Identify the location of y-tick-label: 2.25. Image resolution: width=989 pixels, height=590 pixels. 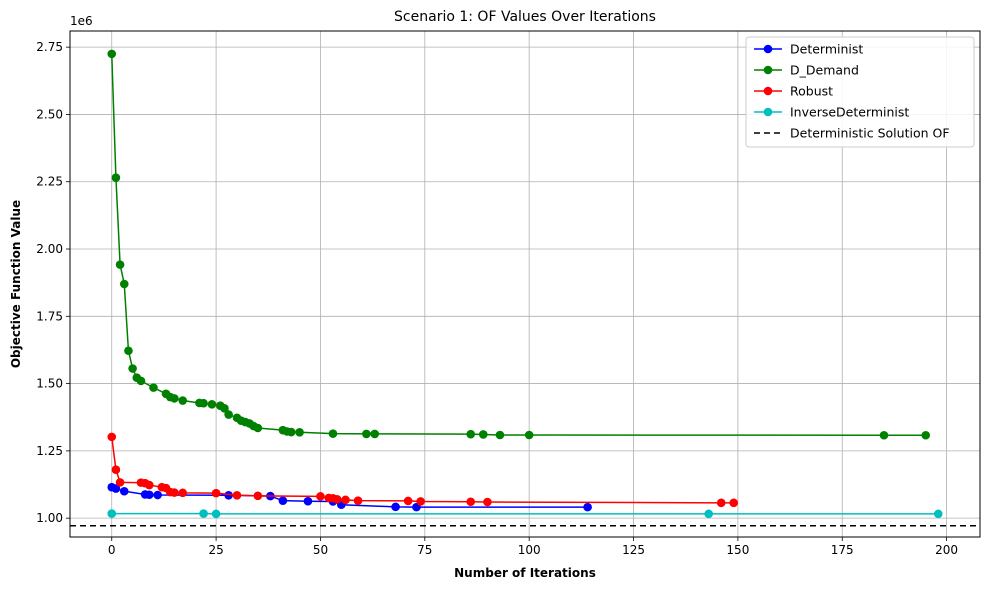
(49, 182).